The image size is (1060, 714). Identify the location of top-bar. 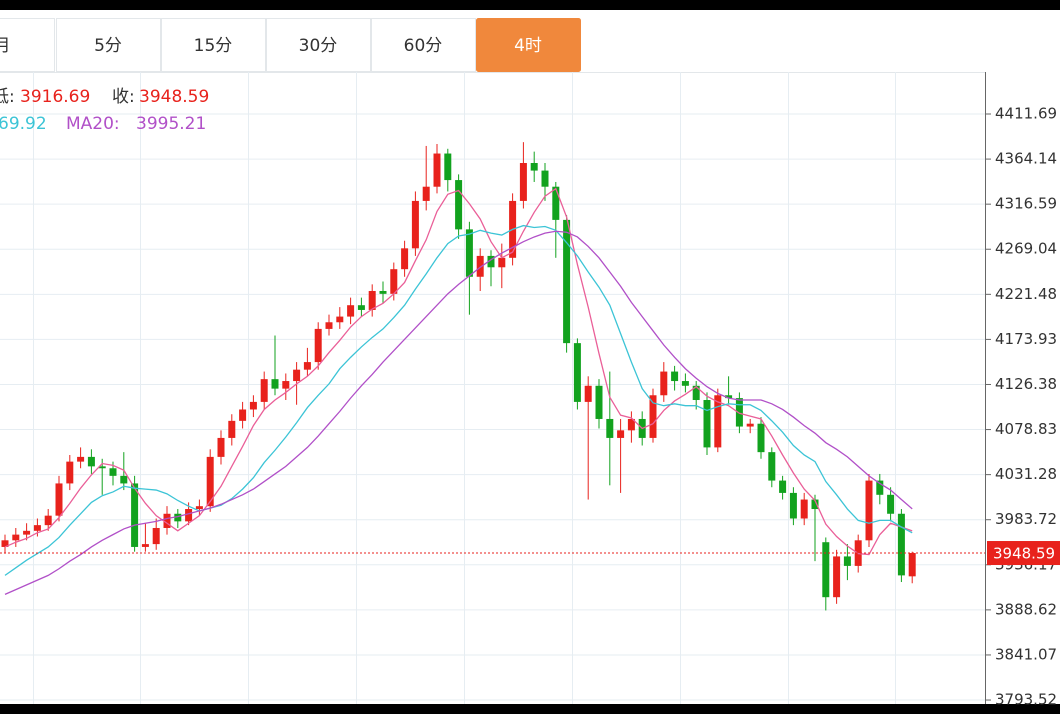
(530, 5).